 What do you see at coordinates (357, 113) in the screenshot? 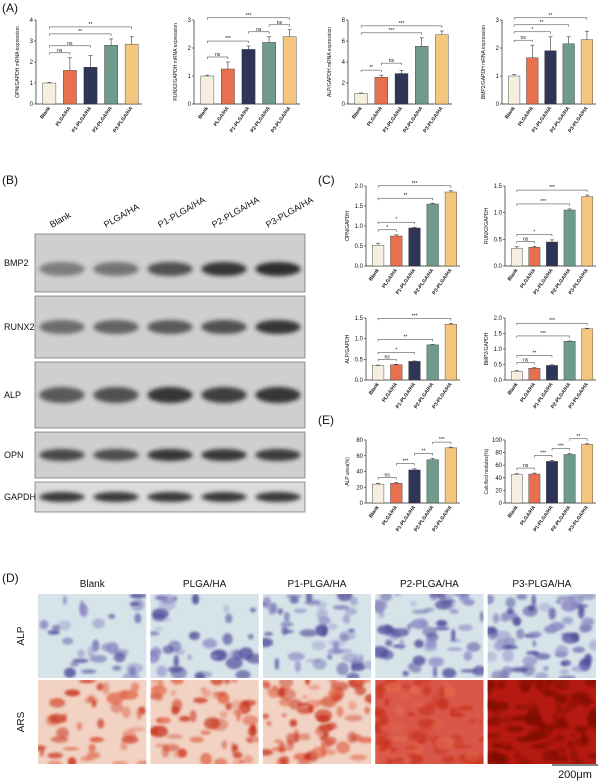
I see `x-tick-label: Blank` at bounding box center [357, 113].